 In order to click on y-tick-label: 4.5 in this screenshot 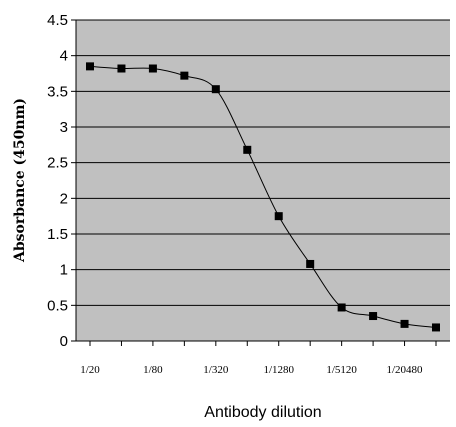, I will do `click(57, 20)`.